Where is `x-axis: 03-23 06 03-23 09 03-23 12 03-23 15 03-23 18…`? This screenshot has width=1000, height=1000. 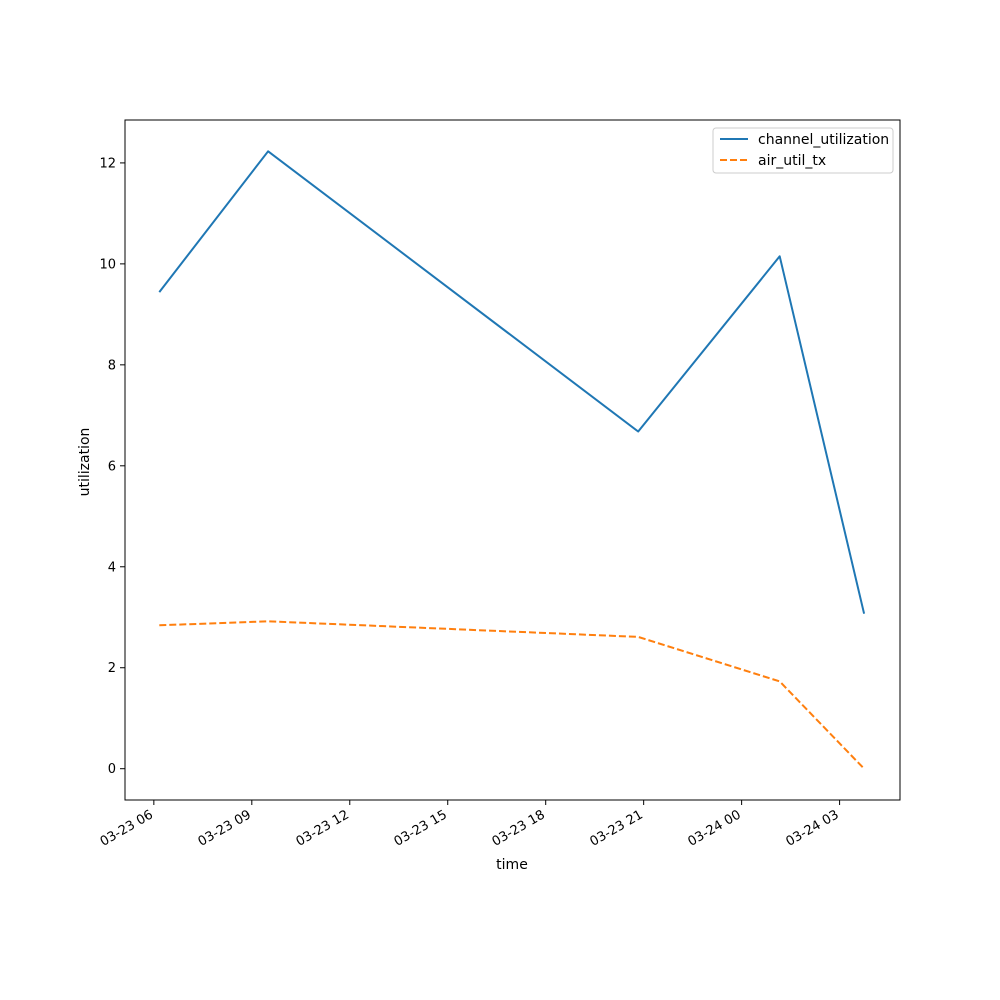 x-axis: 03-23 06 03-23 09 03-23 12 03-23 15 03-23 18… is located at coordinates (470, 825).